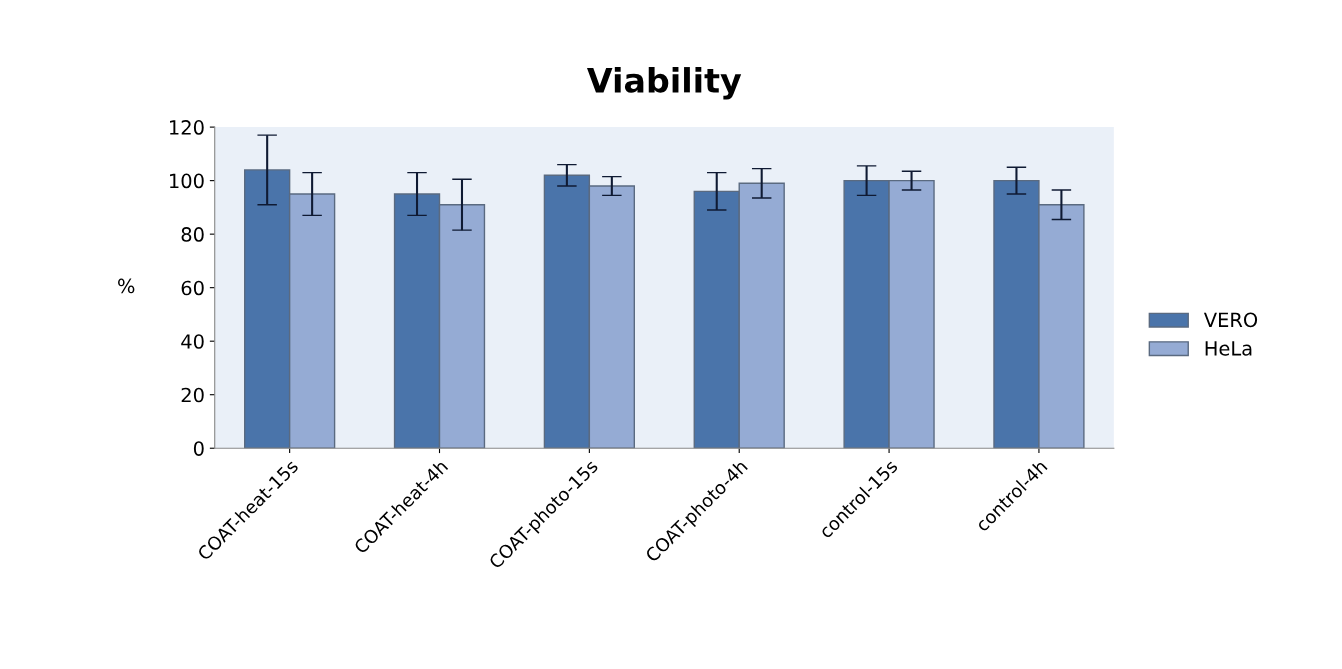 Image resolution: width=1342 pixels, height=669 pixels. What do you see at coordinates (1228, 348) in the screenshot?
I see `legend-label: HeLa` at bounding box center [1228, 348].